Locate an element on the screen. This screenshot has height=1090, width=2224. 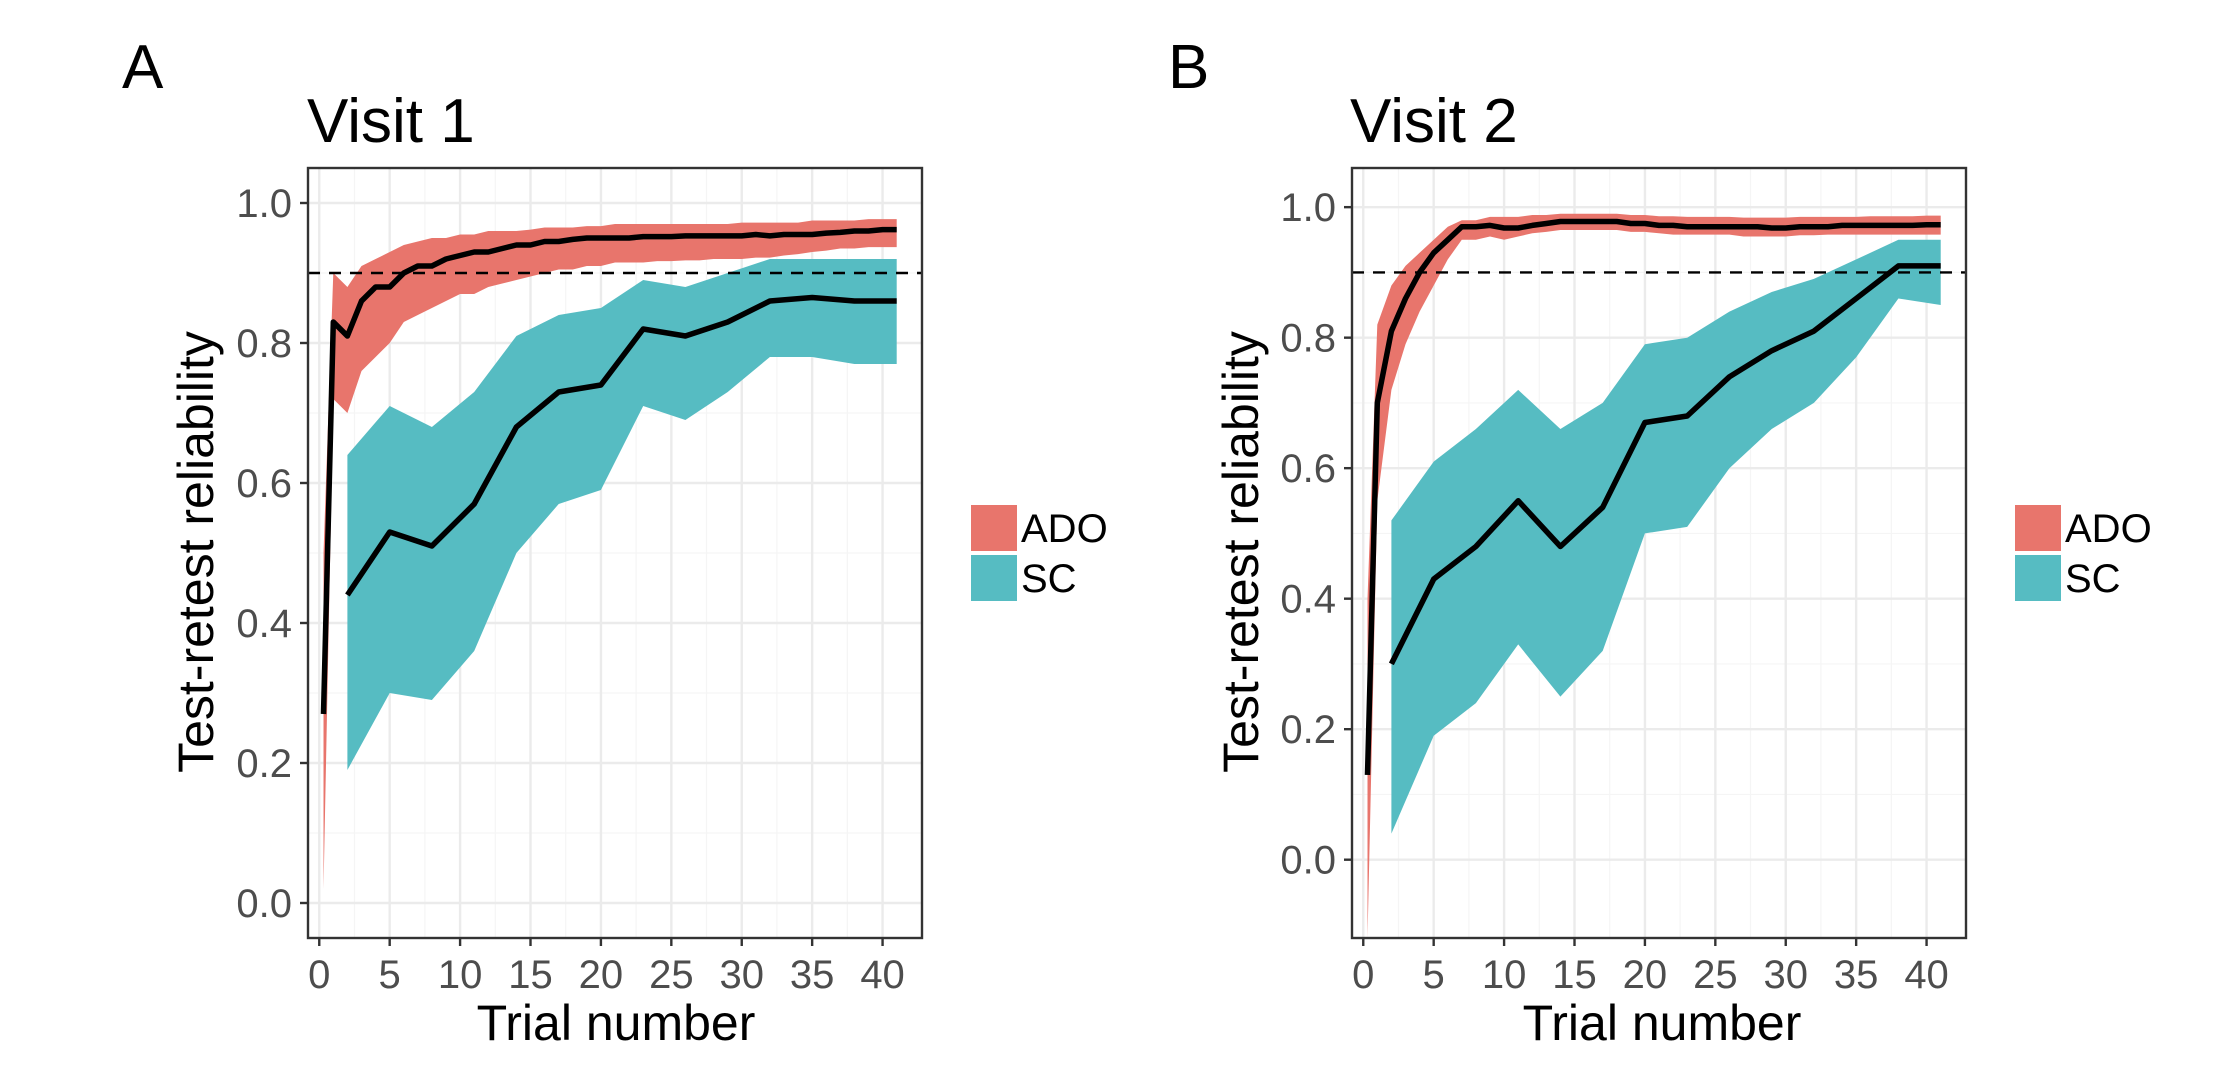
panel-b-x-axis-title: Trial number is located at coordinates (1662, 1023).